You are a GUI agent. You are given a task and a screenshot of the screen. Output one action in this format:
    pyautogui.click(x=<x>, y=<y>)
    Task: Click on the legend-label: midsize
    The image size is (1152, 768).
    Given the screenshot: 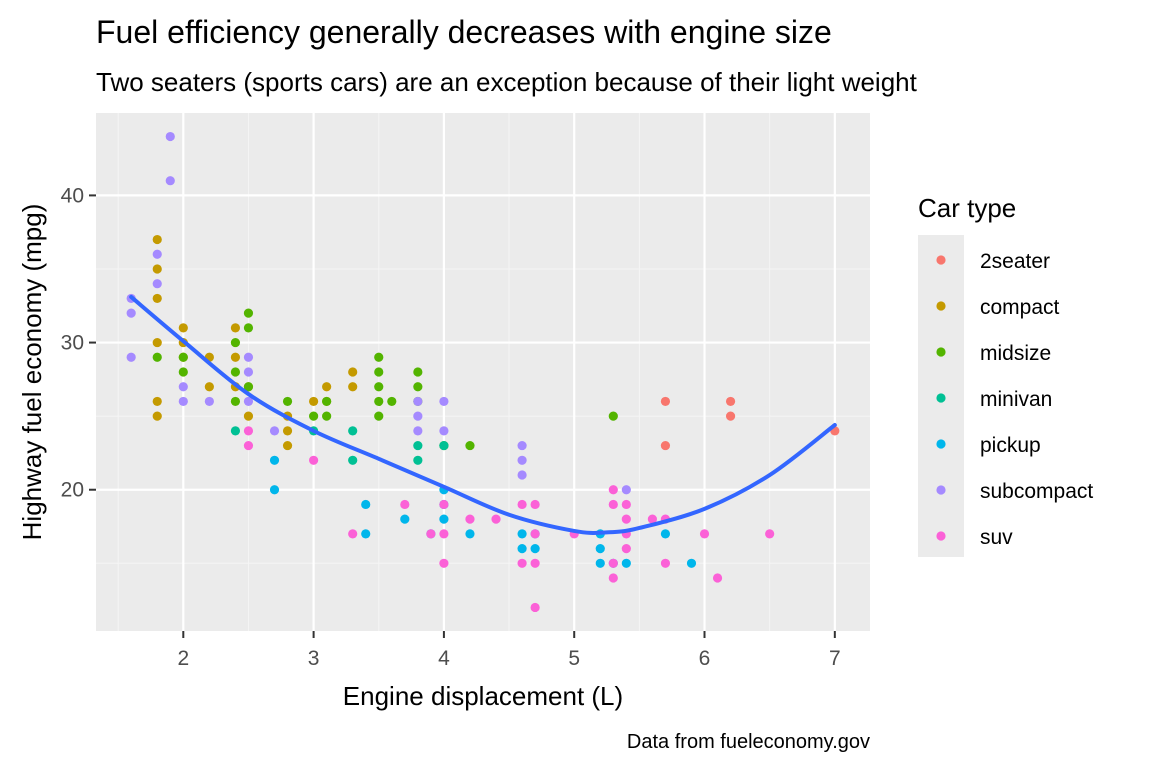 What is the action you would take?
    pyautogui.click(x=1015, y=353)
    